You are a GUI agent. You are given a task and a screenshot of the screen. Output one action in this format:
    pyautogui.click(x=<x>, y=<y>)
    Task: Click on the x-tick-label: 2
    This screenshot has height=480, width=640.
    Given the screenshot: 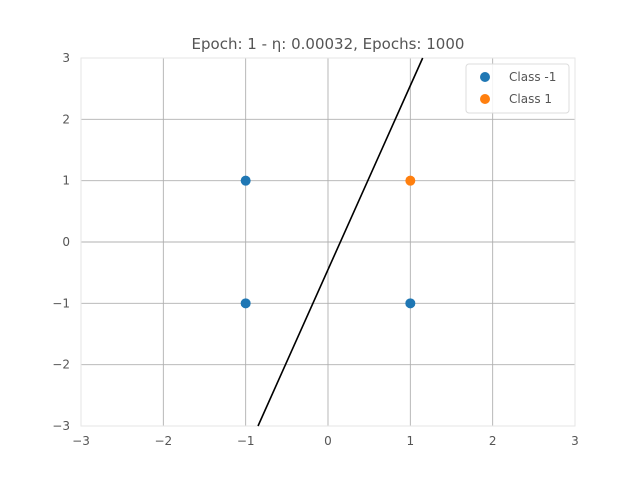 What is the action you would take?
    pyautogui.click(x=493, y=441)
    